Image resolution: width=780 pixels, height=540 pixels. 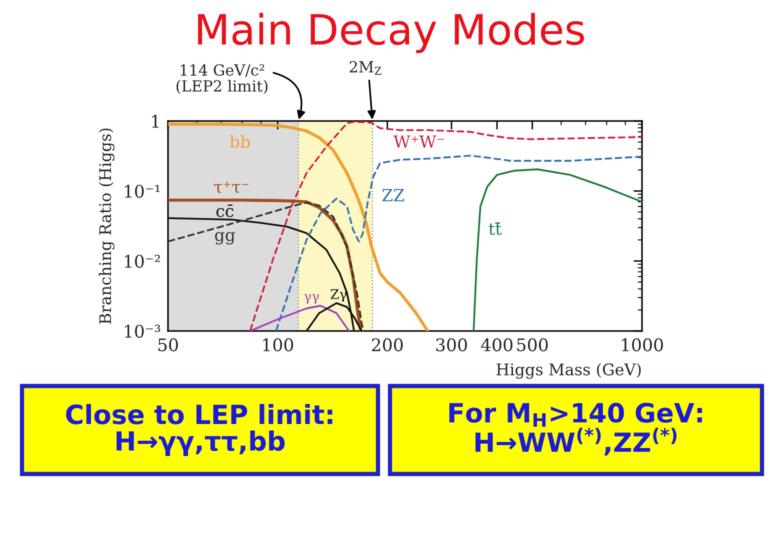 What do you see at coordinates (231, 187) in the screenshot?
I see `series-label: τ⁺τ⁻` at bounding box center [231, 187].